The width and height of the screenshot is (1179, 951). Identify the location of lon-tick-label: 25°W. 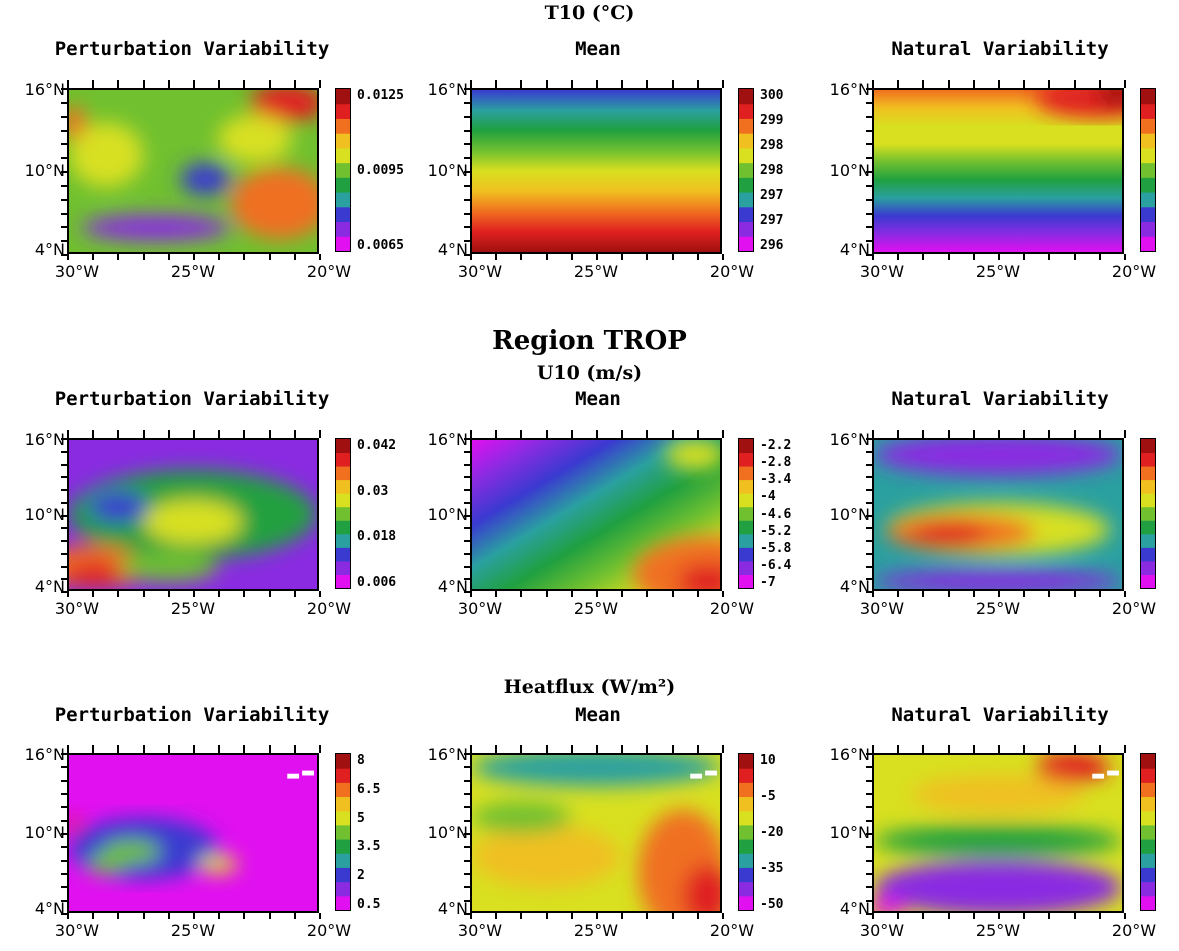
(596, 271).